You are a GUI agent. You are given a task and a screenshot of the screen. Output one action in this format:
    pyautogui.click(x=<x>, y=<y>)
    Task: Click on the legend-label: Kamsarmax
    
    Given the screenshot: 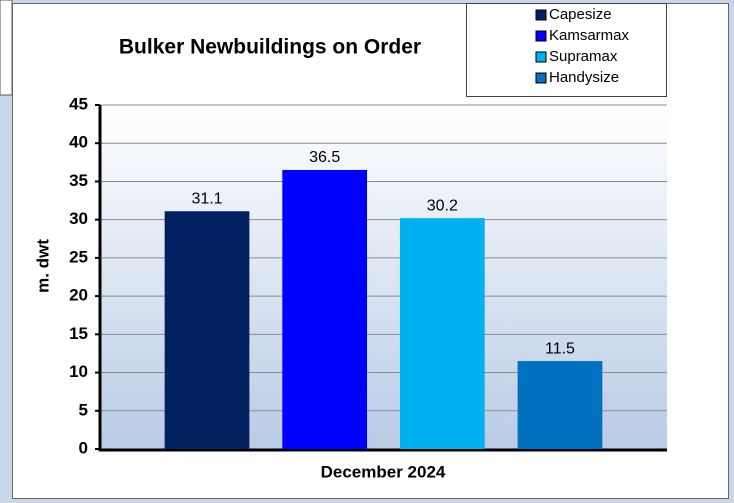 What is the action you would take?
    pyautogui.click(x=589, y=35)
    